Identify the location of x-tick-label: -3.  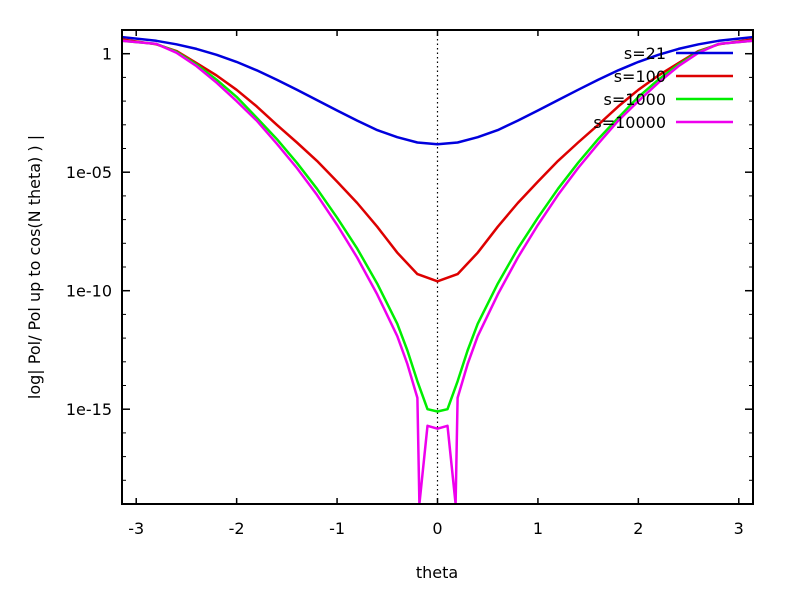
(136, 528).